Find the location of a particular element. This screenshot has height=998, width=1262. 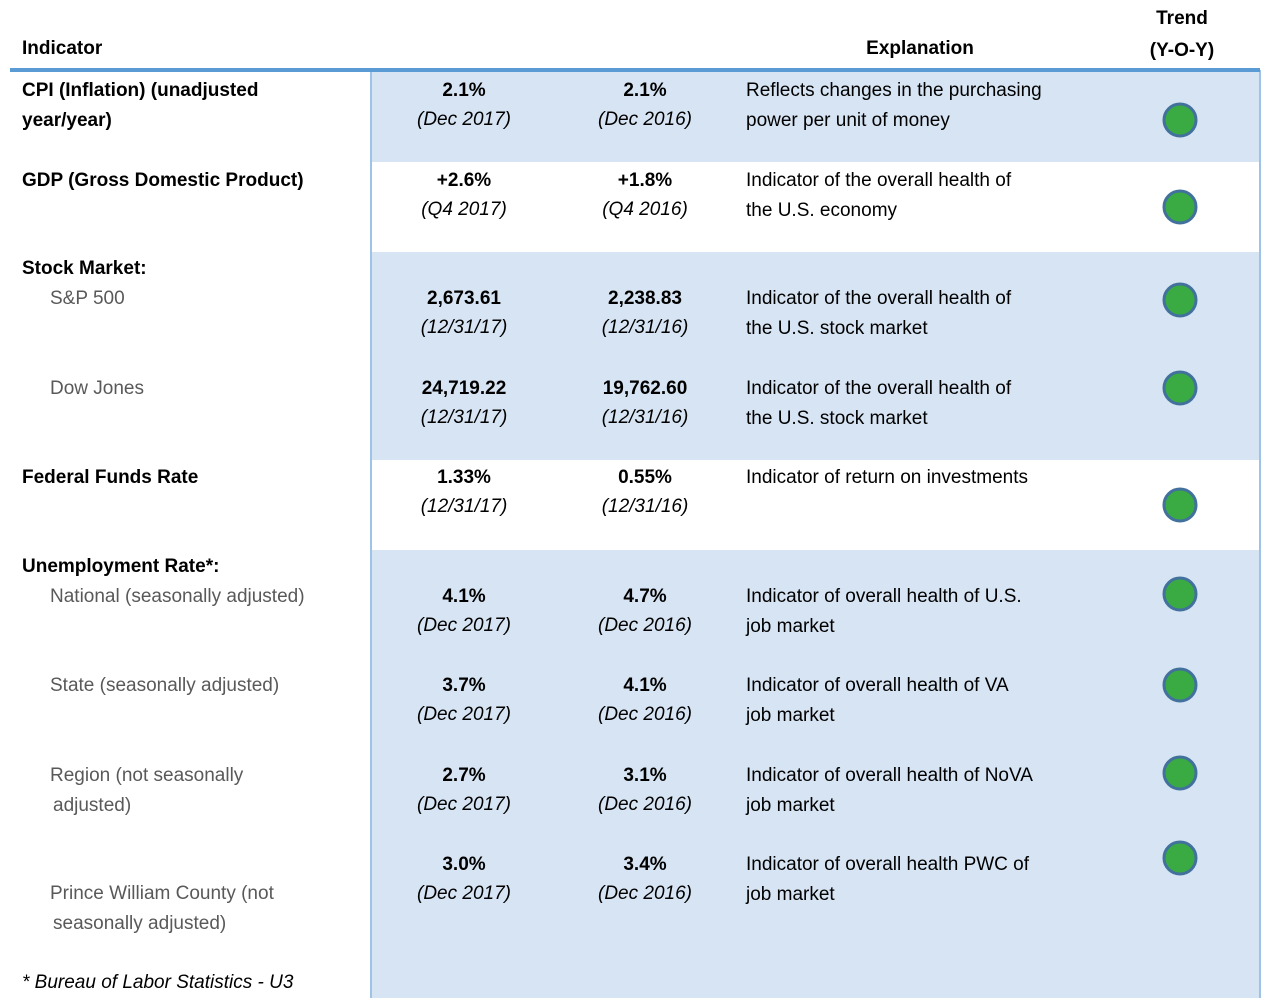

indicator-label: Federal Funds Rate is located at coordinates (110, 477).